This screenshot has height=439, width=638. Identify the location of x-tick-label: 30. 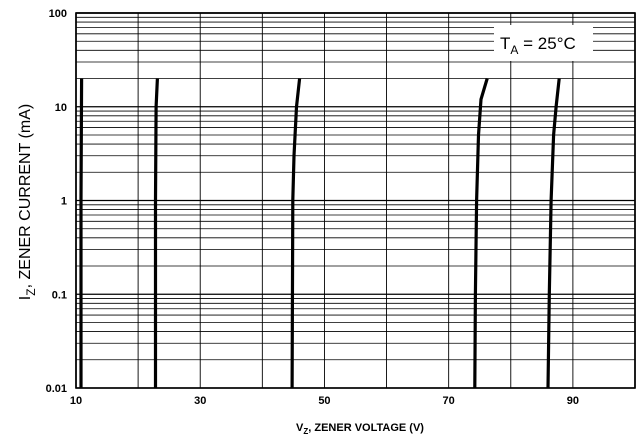
(200, 401).